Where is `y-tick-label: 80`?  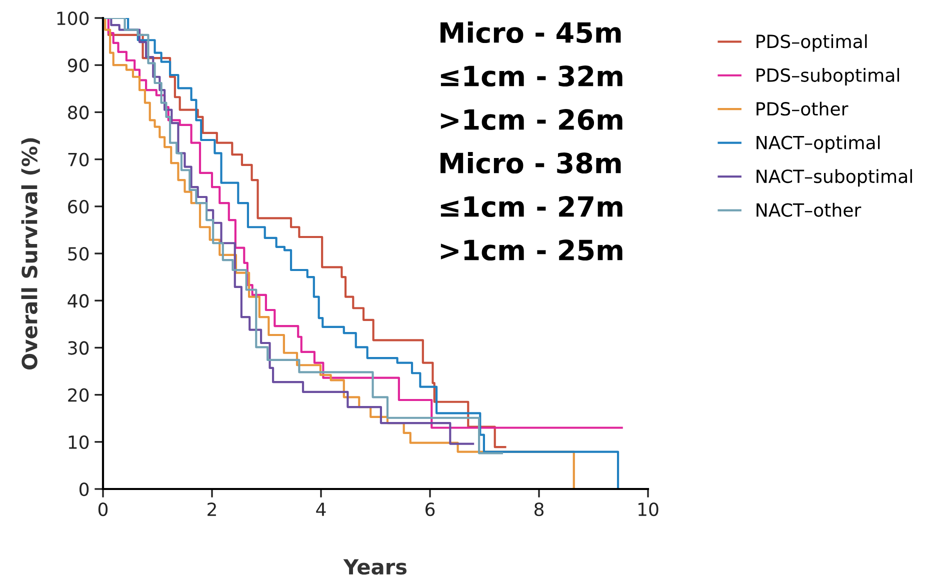 y-tick-label: 80 is located at coordinates (78, 113).